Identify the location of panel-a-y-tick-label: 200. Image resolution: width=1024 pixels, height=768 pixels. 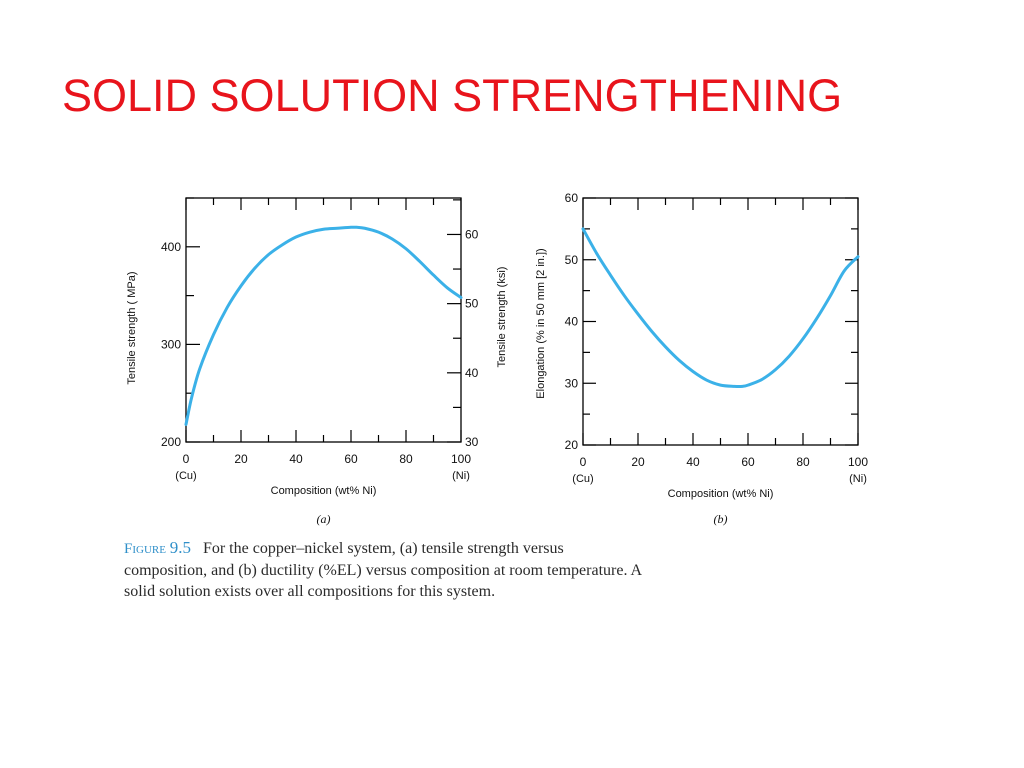
(171, 442).